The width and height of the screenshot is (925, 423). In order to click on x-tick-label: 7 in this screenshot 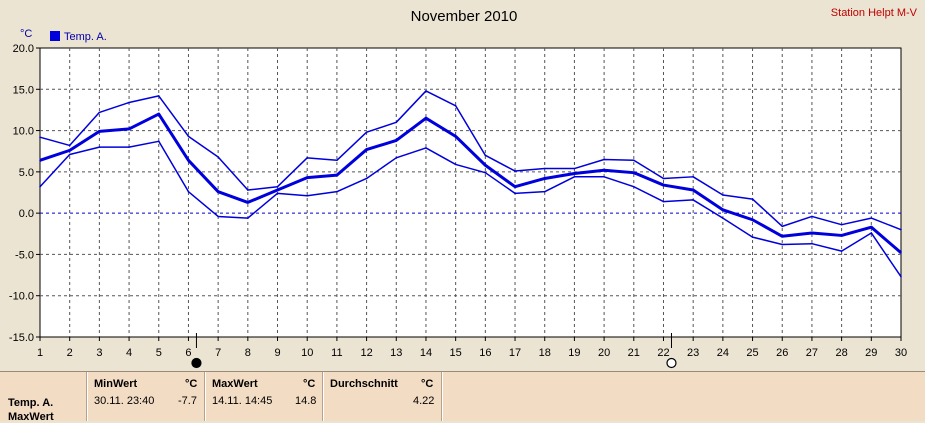, I will do `click(218, 353)`.